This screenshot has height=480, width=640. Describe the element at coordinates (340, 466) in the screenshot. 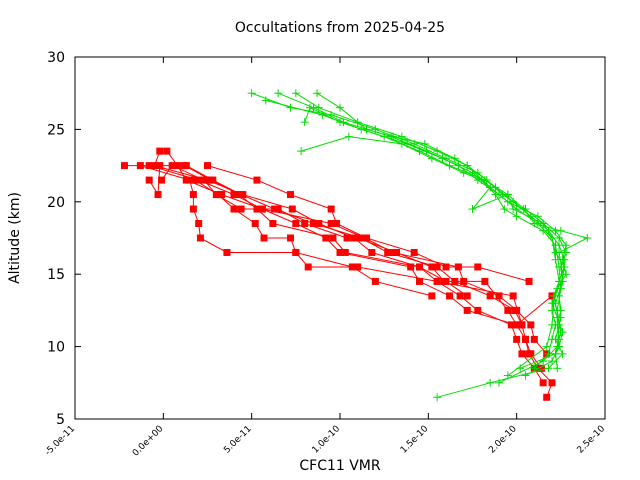

I see `x-axis-label: CFC11 VMR` at that location.